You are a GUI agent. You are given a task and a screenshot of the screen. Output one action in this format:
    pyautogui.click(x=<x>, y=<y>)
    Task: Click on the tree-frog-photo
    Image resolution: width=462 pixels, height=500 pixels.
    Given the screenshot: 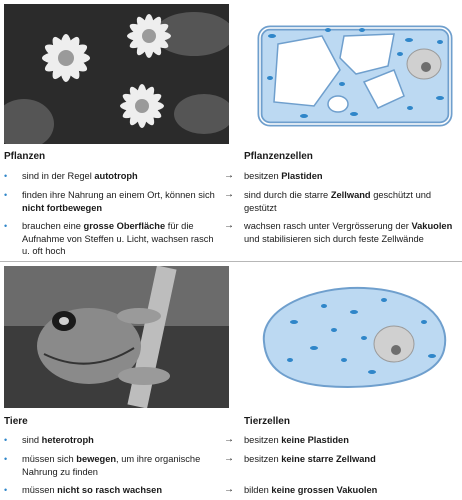 What is the action you would take?
    pyautogui.click(x=116, y=337)
    